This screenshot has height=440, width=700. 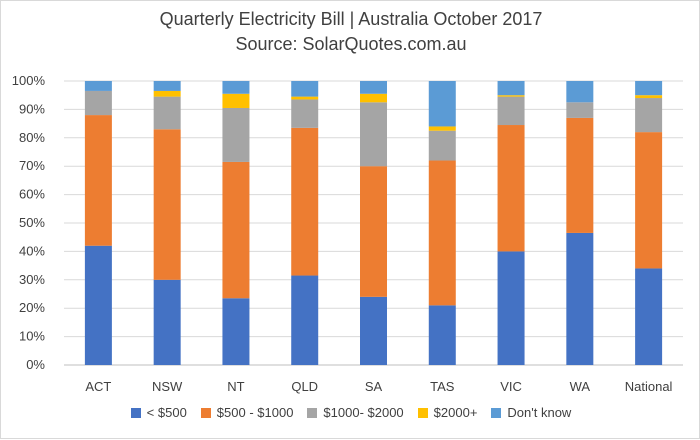 I want to click on x-tick-label: National, so click(x=649, y=386).